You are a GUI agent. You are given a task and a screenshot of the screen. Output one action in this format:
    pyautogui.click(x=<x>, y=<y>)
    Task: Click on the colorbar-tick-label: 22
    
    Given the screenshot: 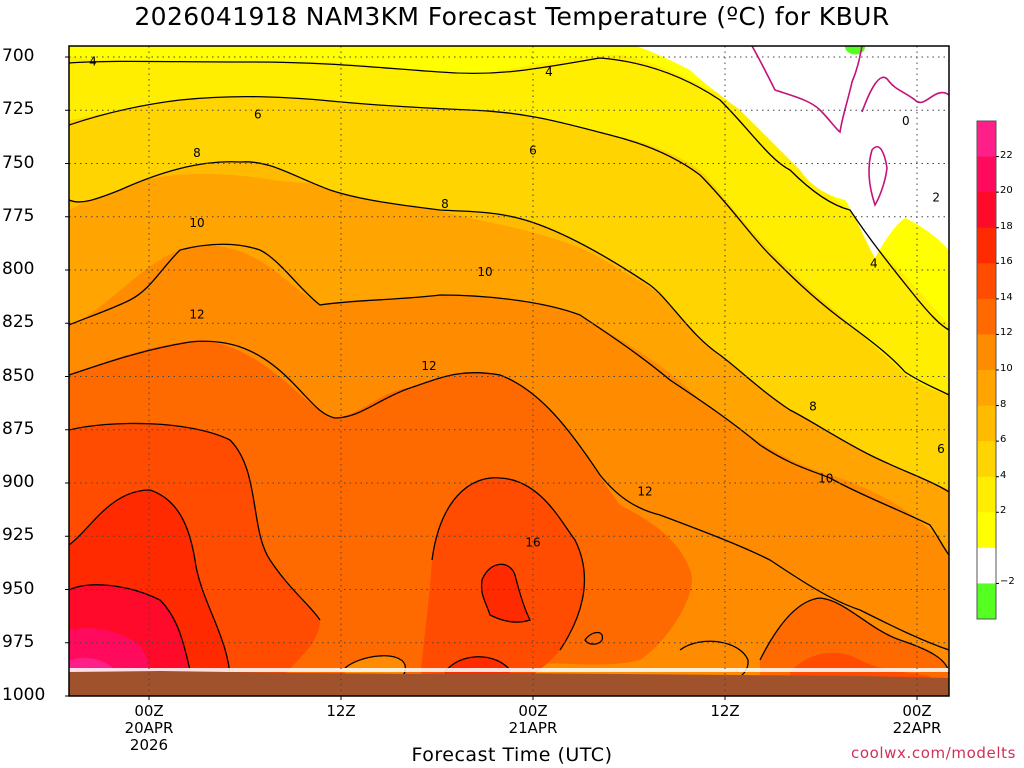 What is the action you would take?
    pyautogui.click(x=1006, y=155)
    